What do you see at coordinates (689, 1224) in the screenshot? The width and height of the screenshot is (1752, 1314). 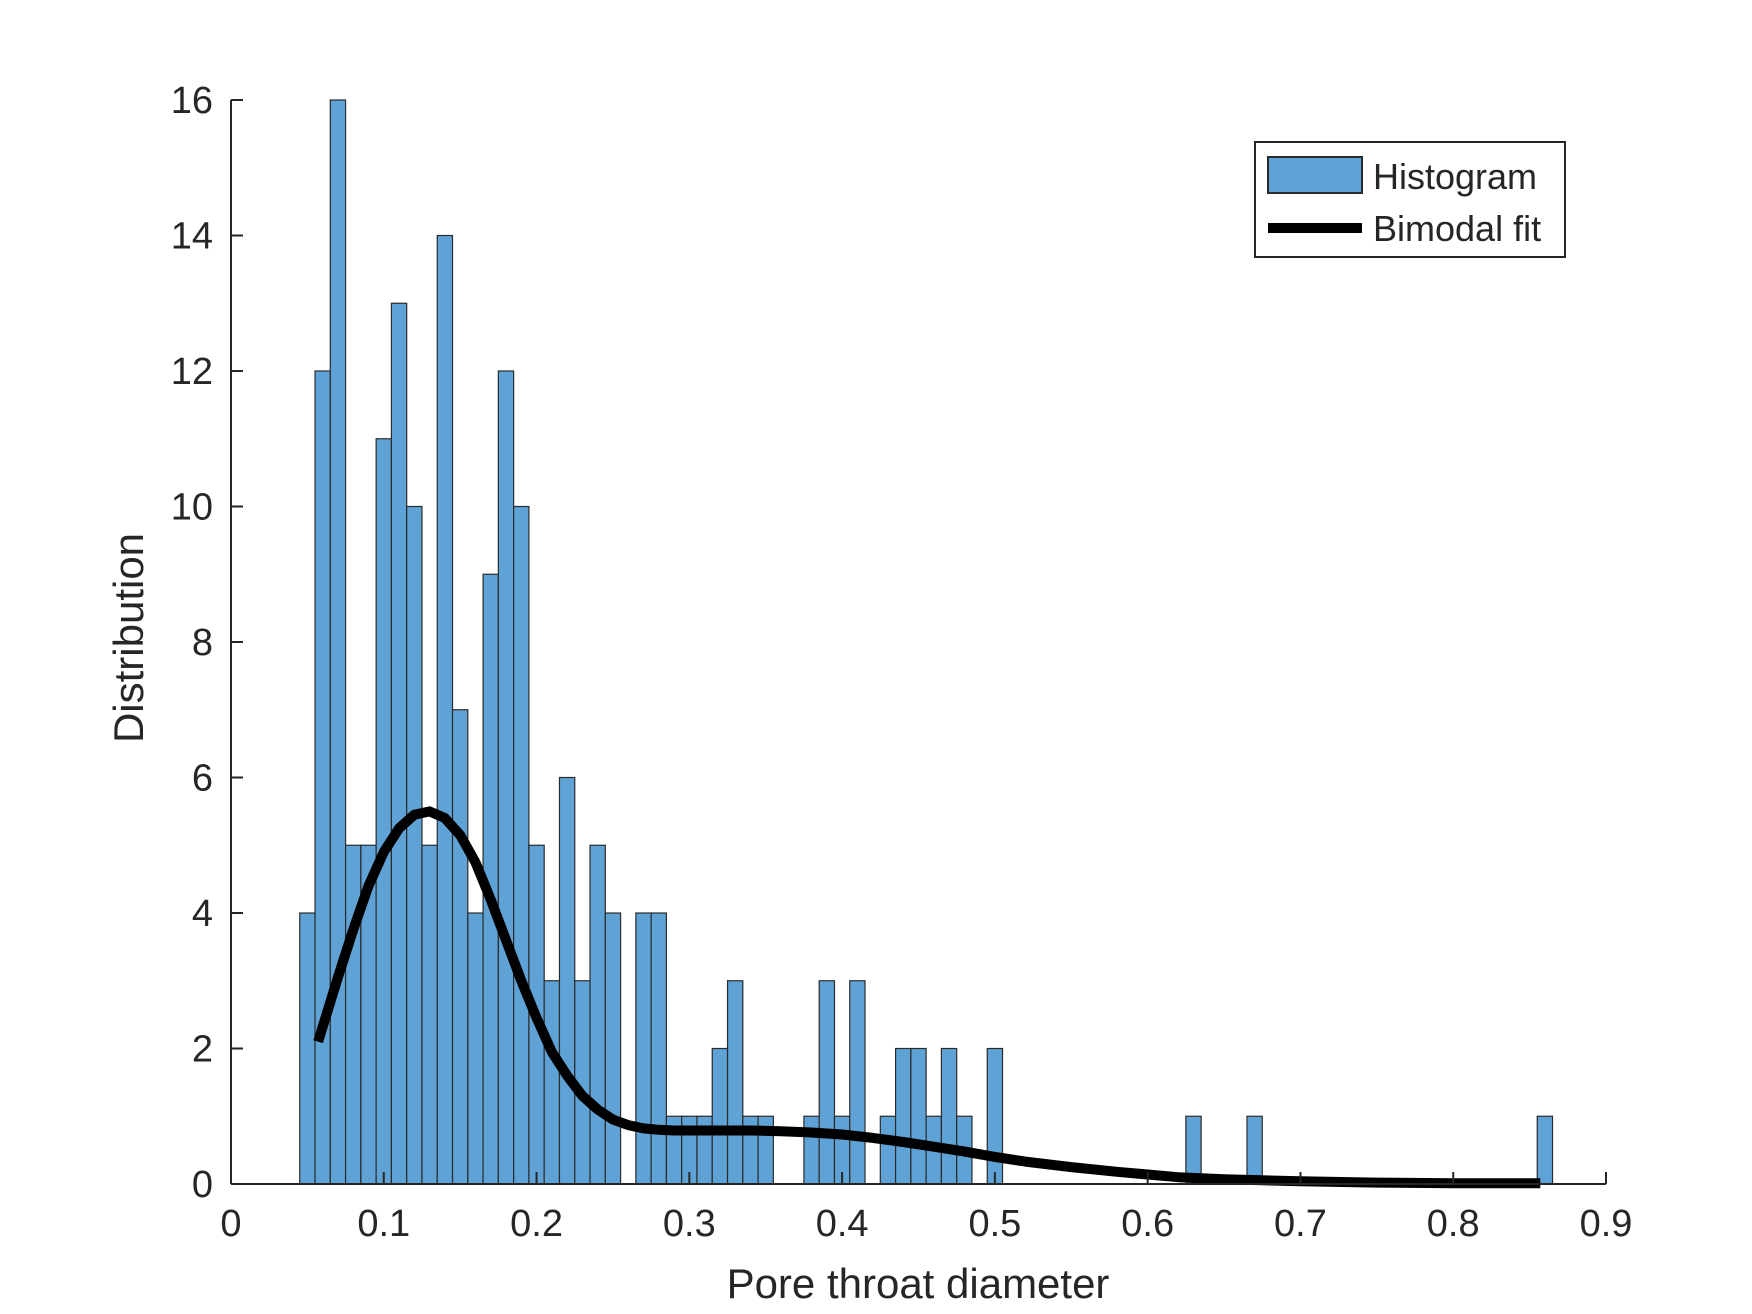 I see `x-tick-label: 0.3` at bounding box center [689, 1224].